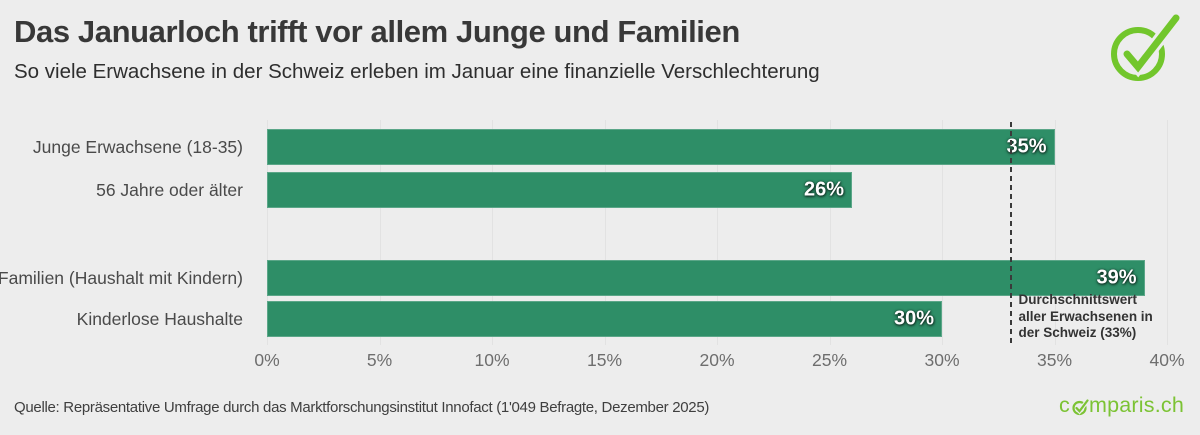 This screenshot has width=1200, height=435. What do you see at coordinates (1026, 146) in the screenshot?
I see `bar-value-label: 35%` at bounding box center [1026, 146].